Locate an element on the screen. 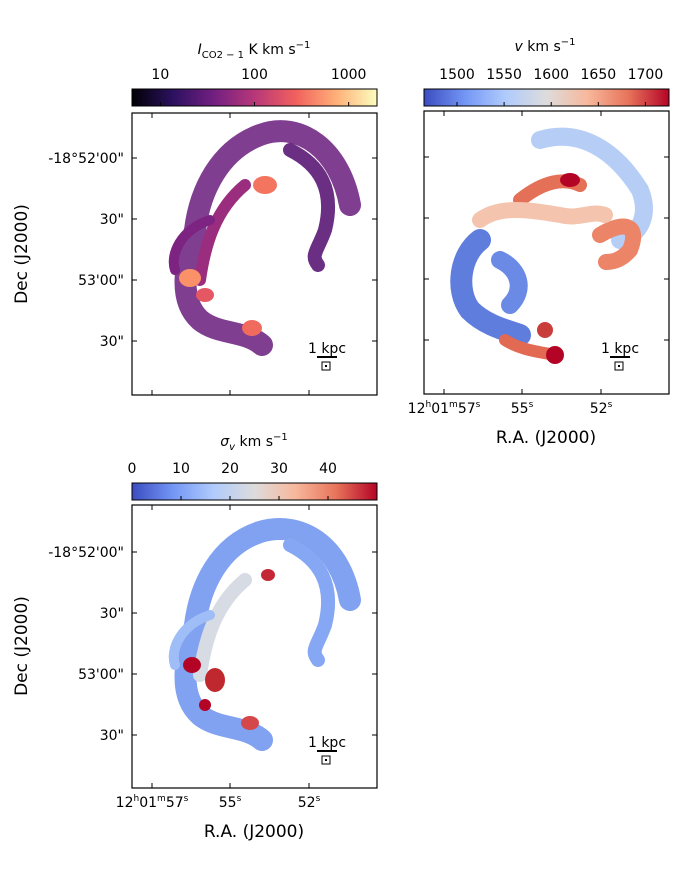 This screenshot has width=680, height=880. velocity-knot-north is located at coordinates (570, 180).